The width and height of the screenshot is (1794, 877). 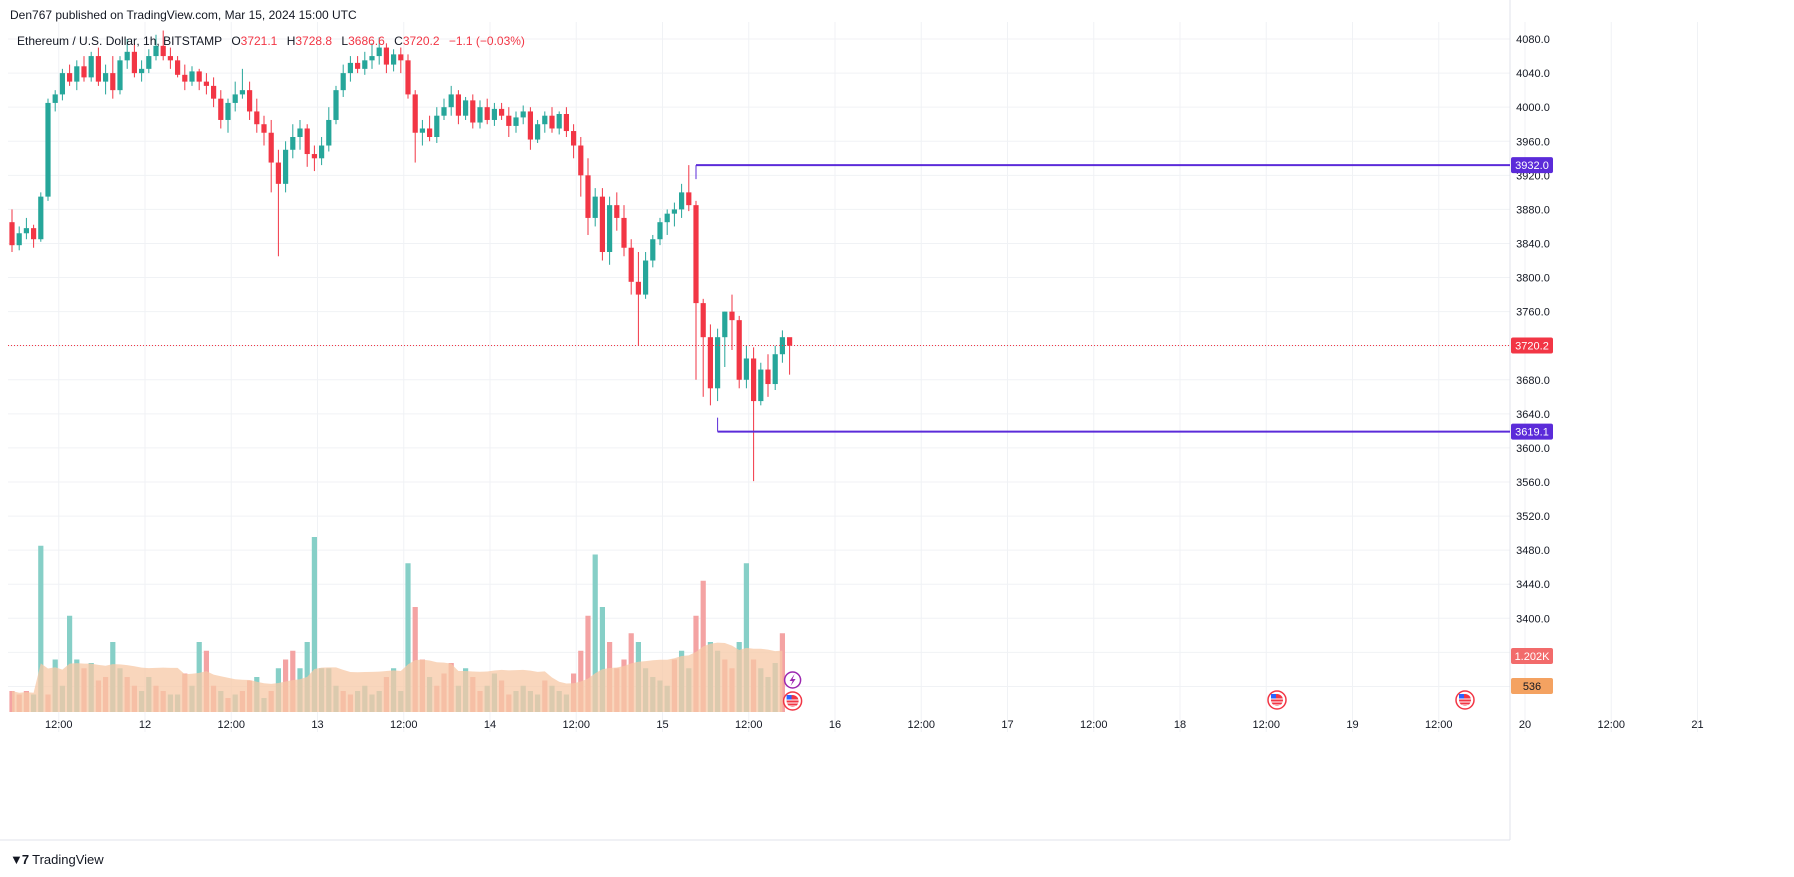 I want to click on price-tick-label: 3680.0, so click(x=1533, y=381).